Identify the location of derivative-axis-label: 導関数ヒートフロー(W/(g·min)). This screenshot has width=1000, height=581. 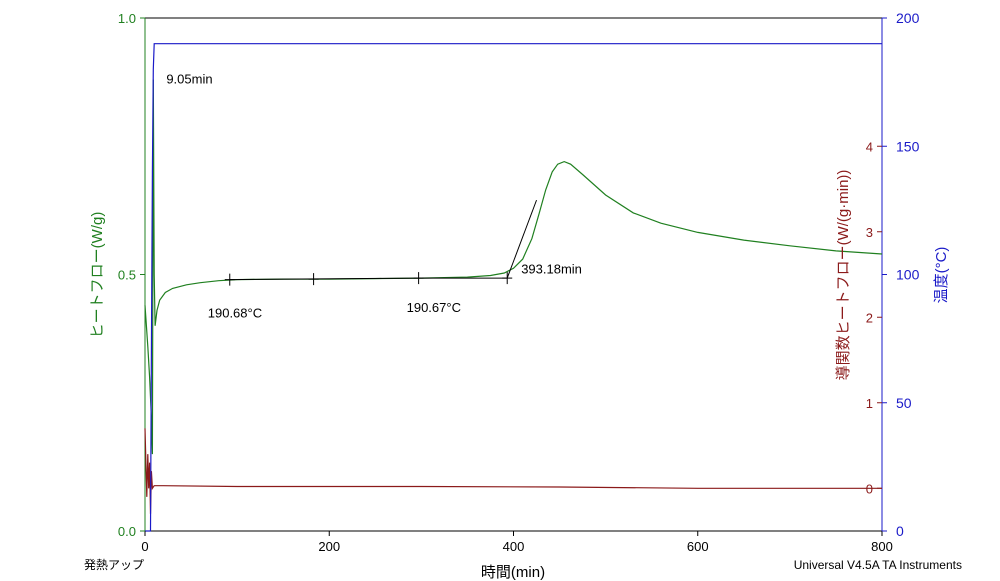
(843, 275).